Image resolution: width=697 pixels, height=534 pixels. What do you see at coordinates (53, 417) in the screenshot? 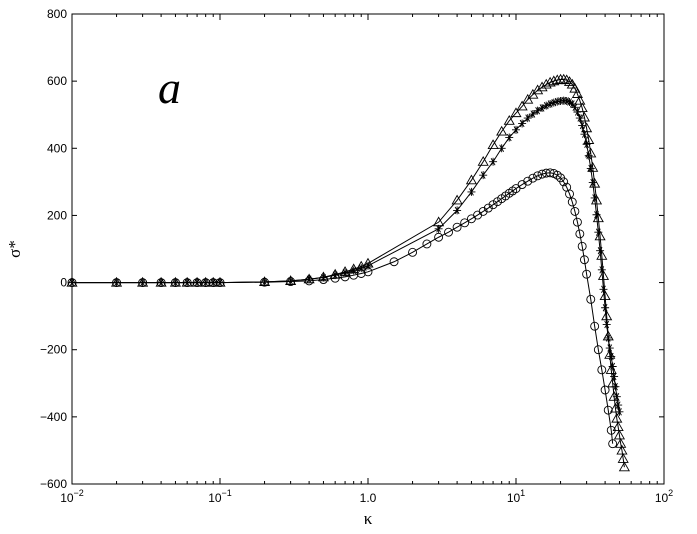
I see `y-tick-label: −400` at bounding box center [53, 417].